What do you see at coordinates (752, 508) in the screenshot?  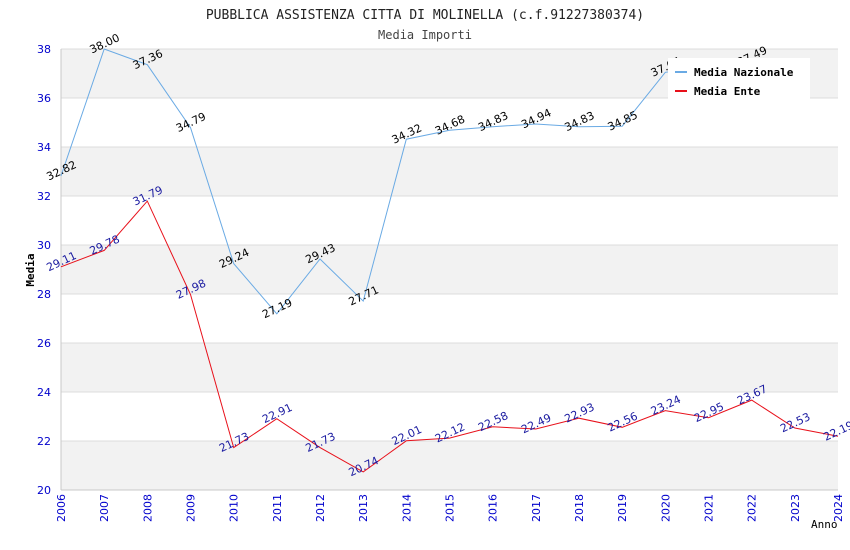 I see `x-tick-label: 2022` at bounding box center [752, 508].